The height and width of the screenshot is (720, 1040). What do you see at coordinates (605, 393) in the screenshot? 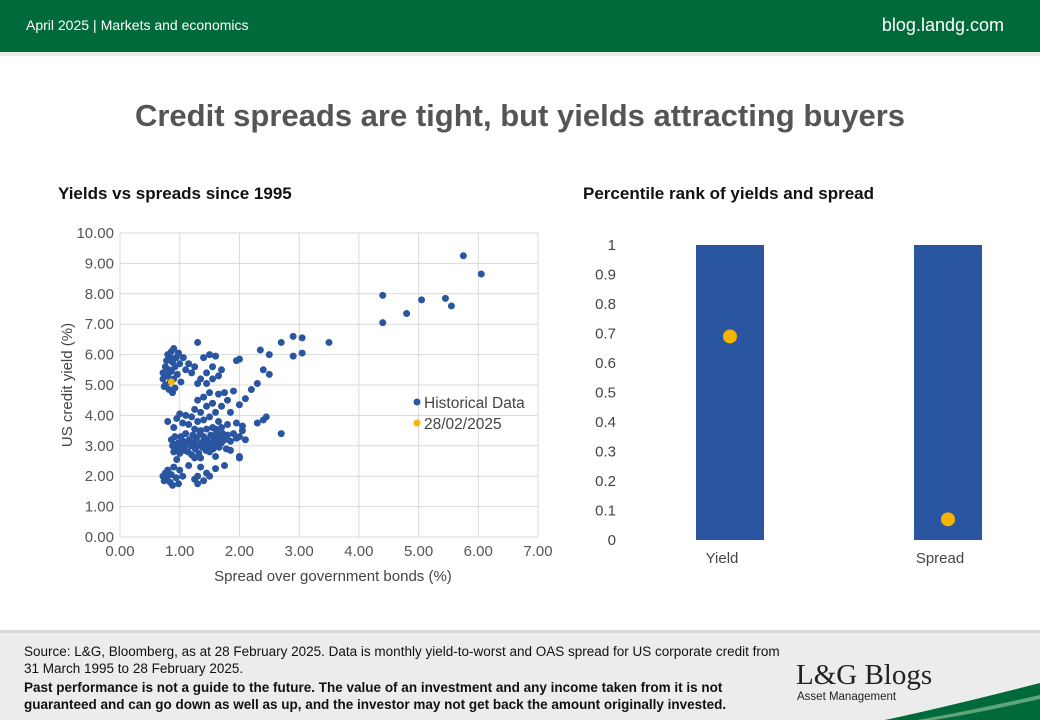
I see `bar-y-tick-label: 0.5` at bounding box center [605, 393].